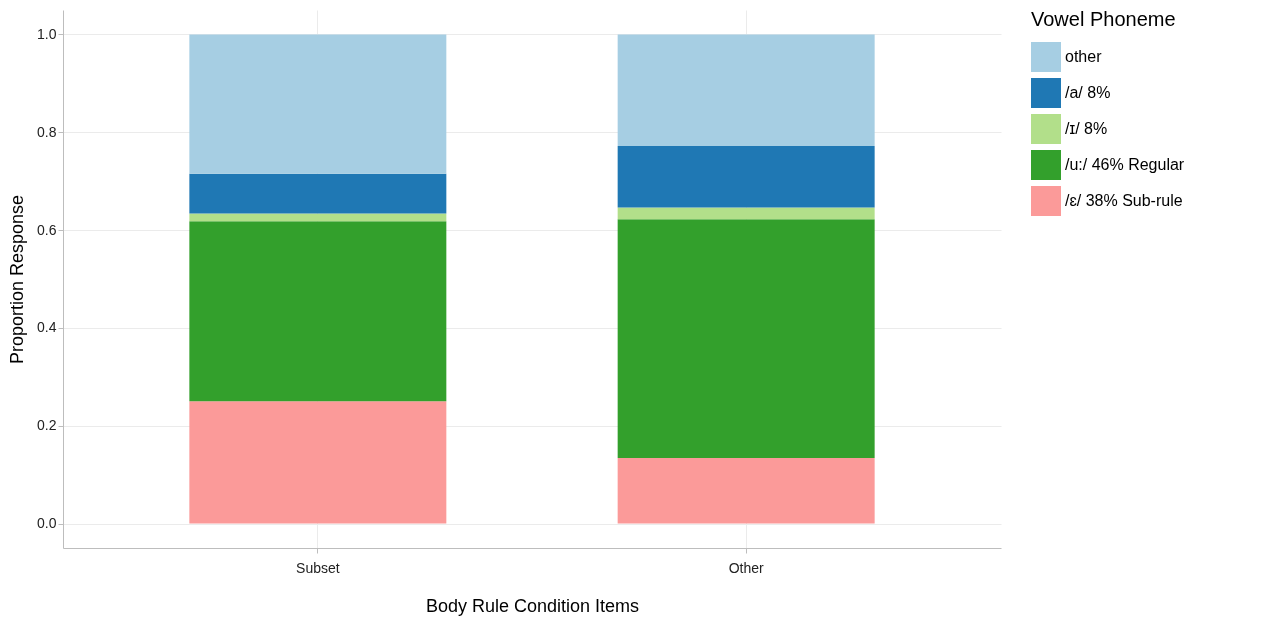 This screenshot has width=1261, height=639. What do you see at coordinates (47, 229) in the screenshot?
I see `y-tick-label: 0.6` at bounding box center [47, 229].